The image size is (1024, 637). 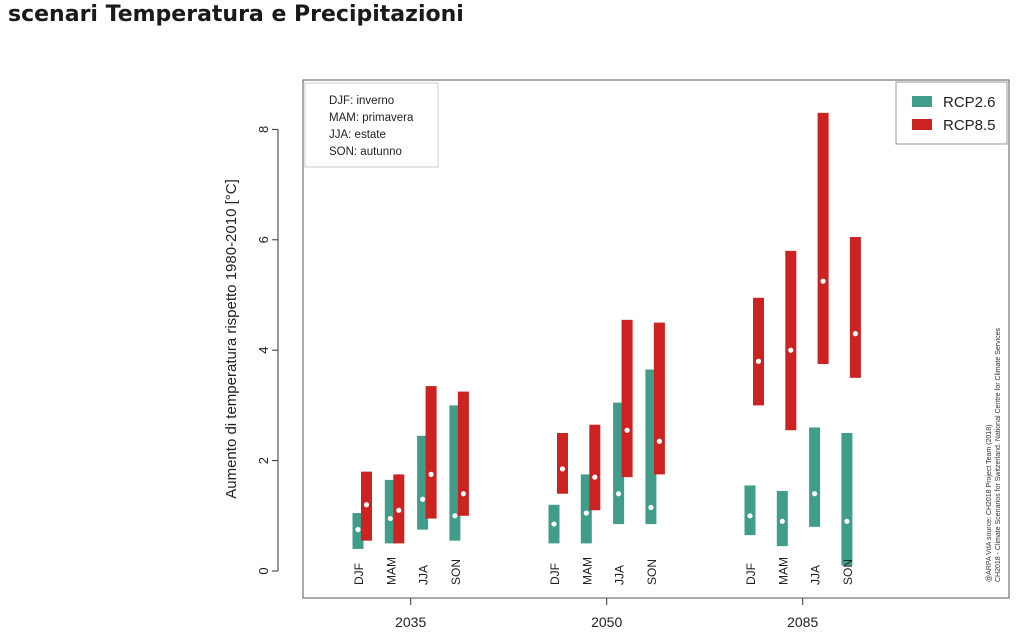 I want to click on season-note-jja: JJA: estate, so click(x=357, y=135).